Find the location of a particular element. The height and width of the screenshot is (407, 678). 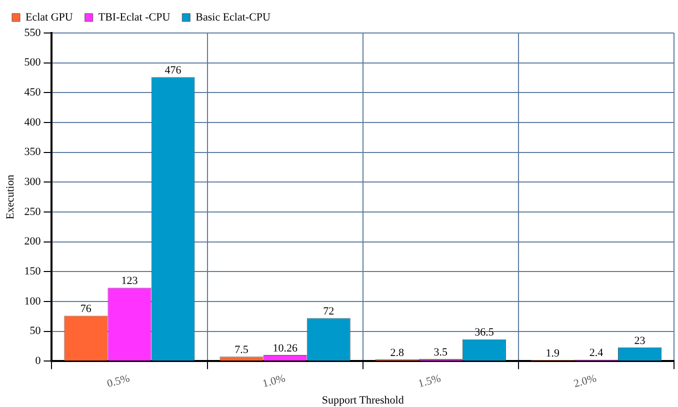

y-tick-label: 250 is located at coordinates (33, 212).